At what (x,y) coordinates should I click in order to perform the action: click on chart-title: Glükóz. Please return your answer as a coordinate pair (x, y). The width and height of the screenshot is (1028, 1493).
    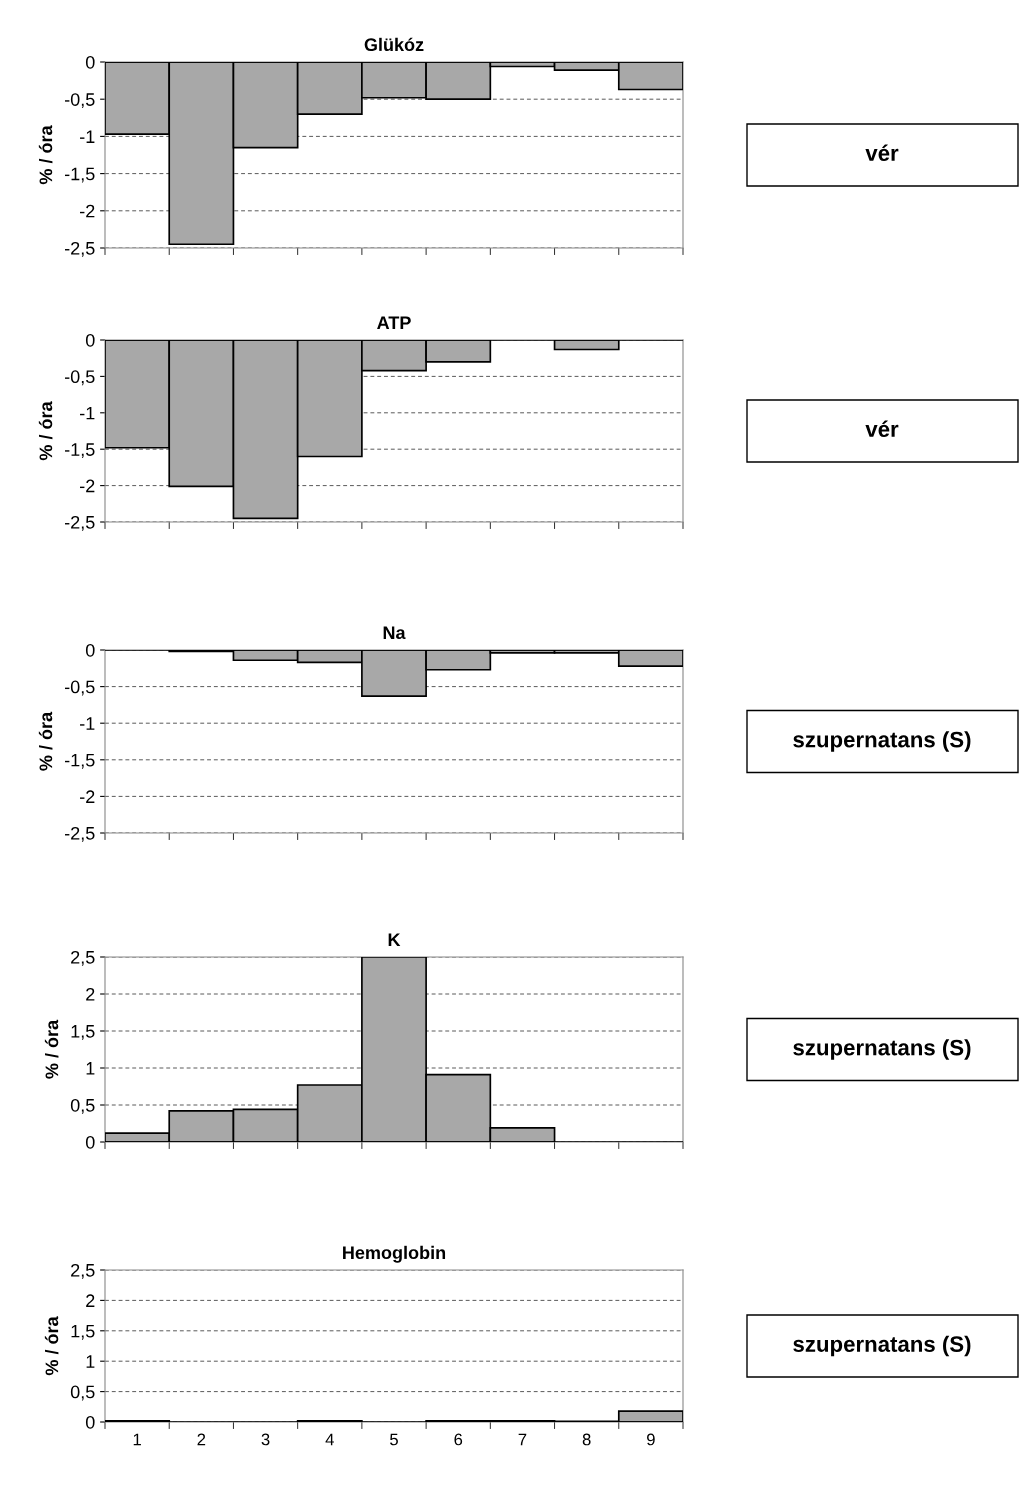
    Looking at the image, I should click on (394, 44).